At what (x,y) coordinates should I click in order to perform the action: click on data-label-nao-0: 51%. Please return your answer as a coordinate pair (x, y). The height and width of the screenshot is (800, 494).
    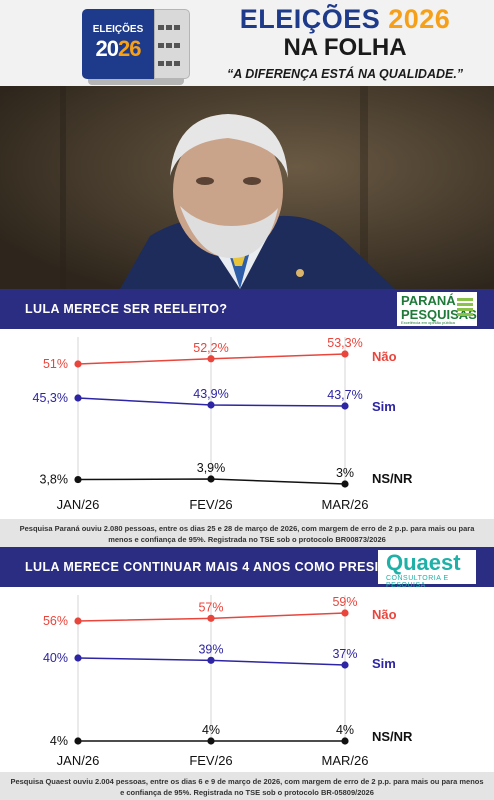
    Looking at the image, I should click on (55, 364).